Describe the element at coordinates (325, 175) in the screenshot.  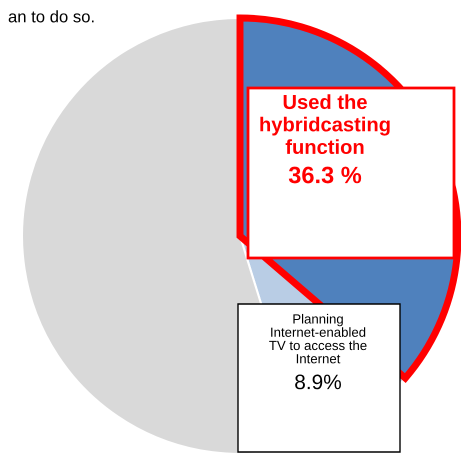
I see `data-label: 36.3 %` at that location.